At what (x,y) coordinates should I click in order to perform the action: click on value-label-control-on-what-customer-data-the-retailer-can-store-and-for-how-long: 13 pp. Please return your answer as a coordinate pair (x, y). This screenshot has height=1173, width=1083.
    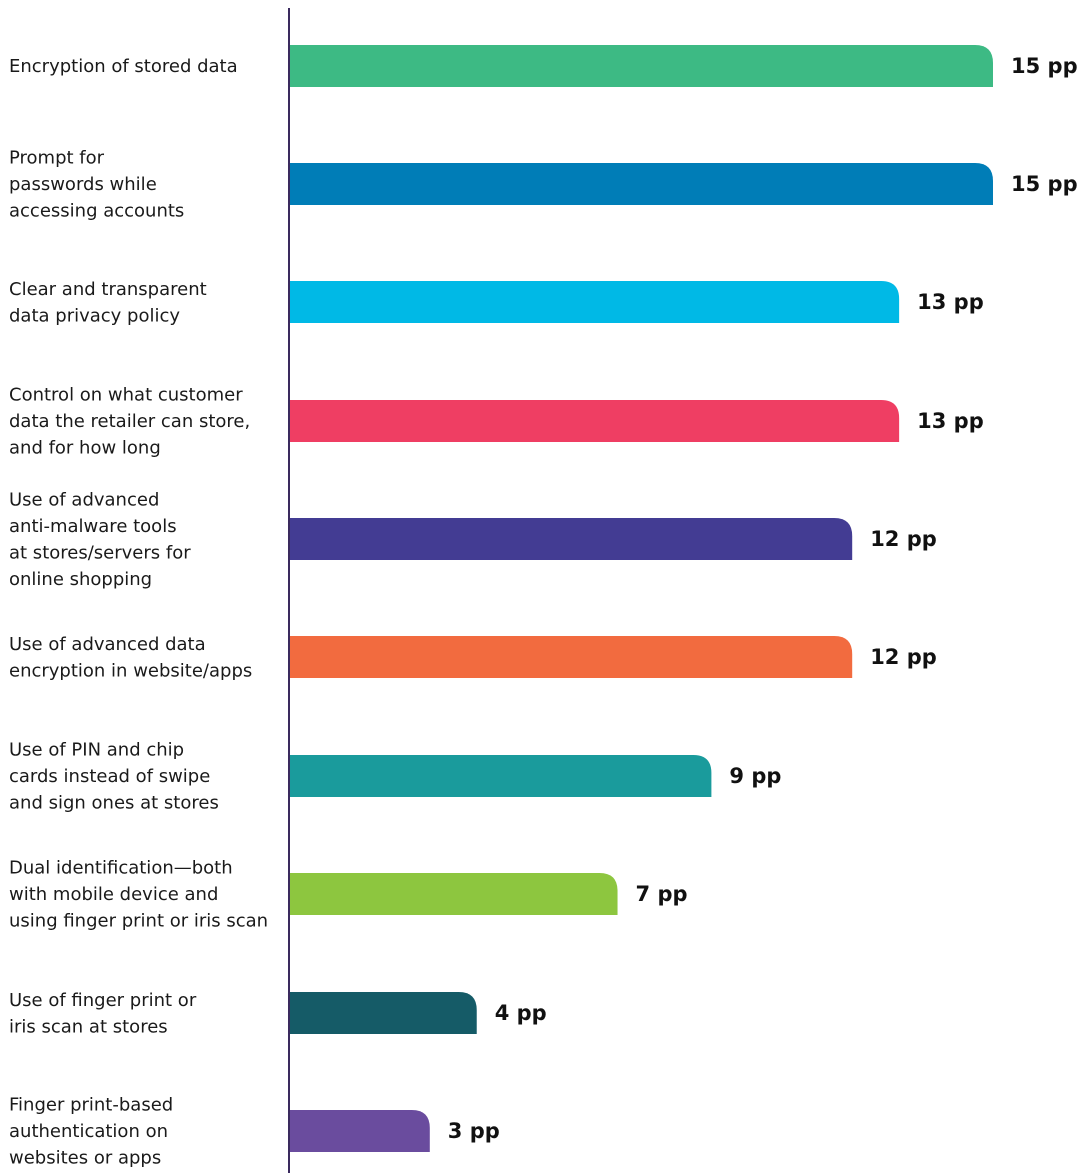
    Looking at the image, I should click on (950, 421).